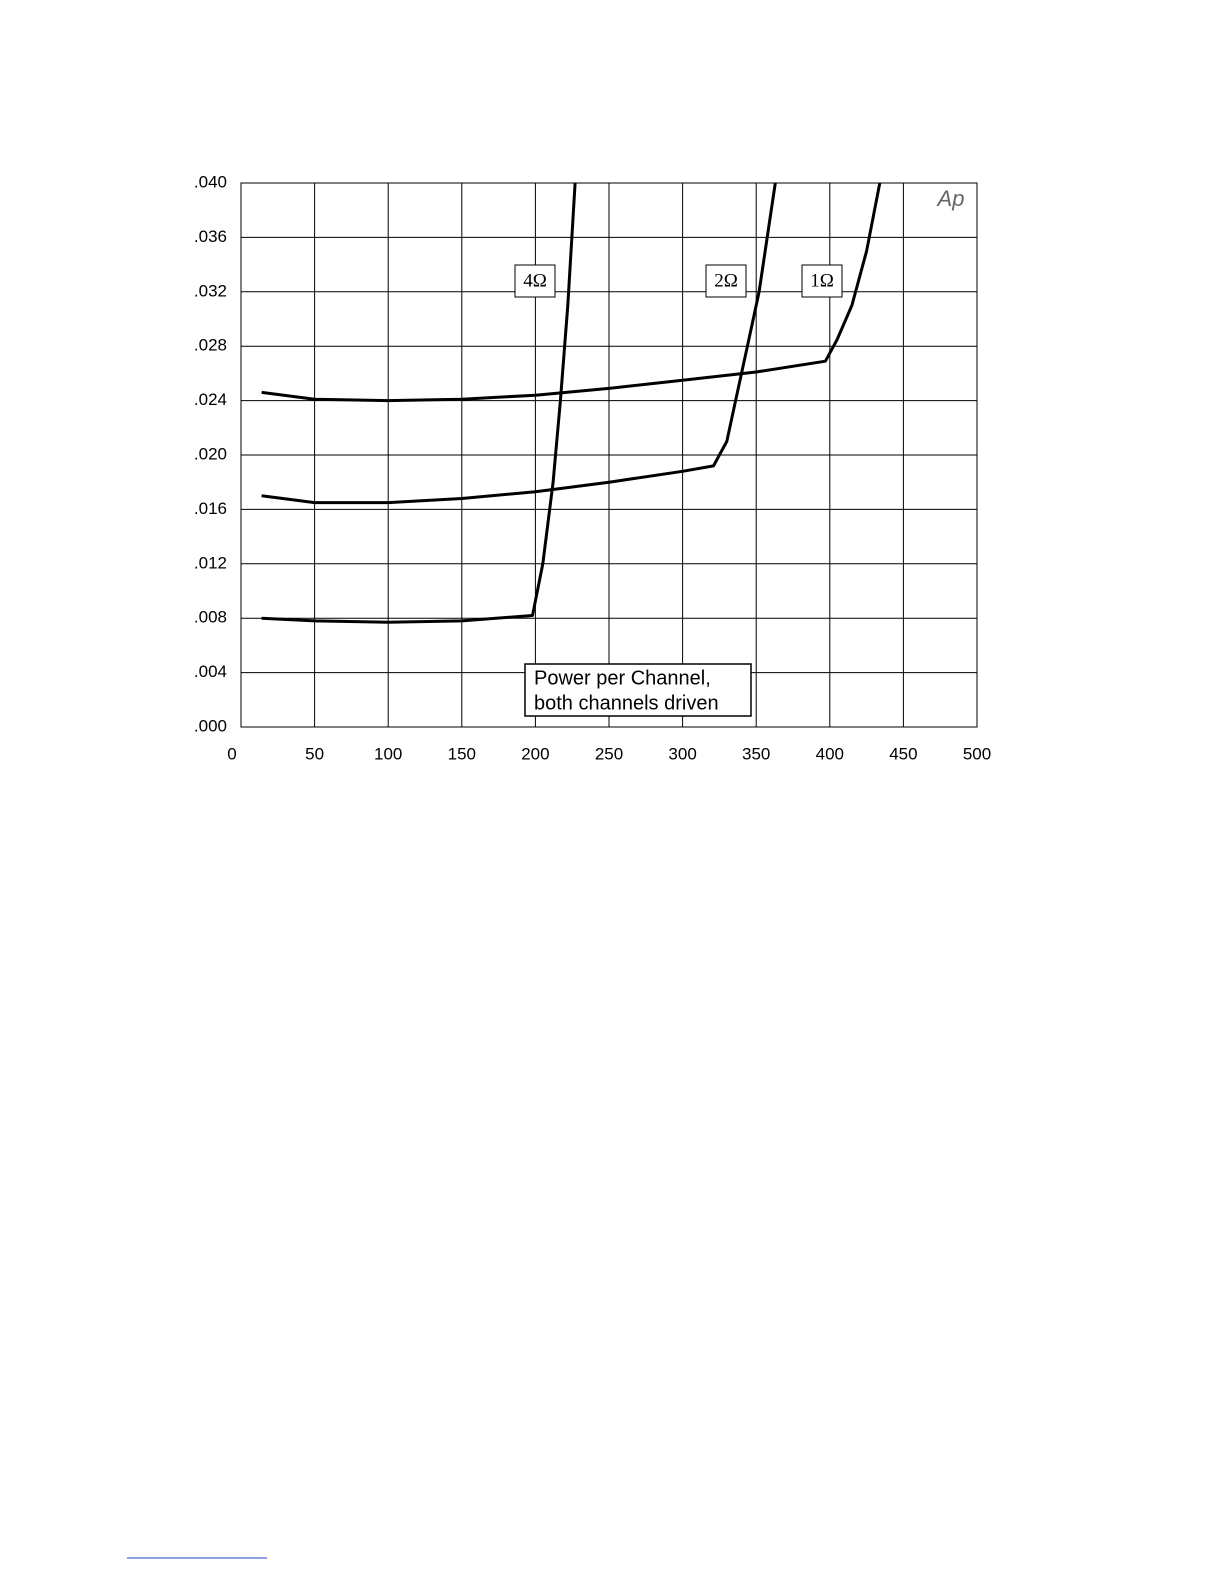  I want to click on x-tick-label: 50, so click(314, 753).